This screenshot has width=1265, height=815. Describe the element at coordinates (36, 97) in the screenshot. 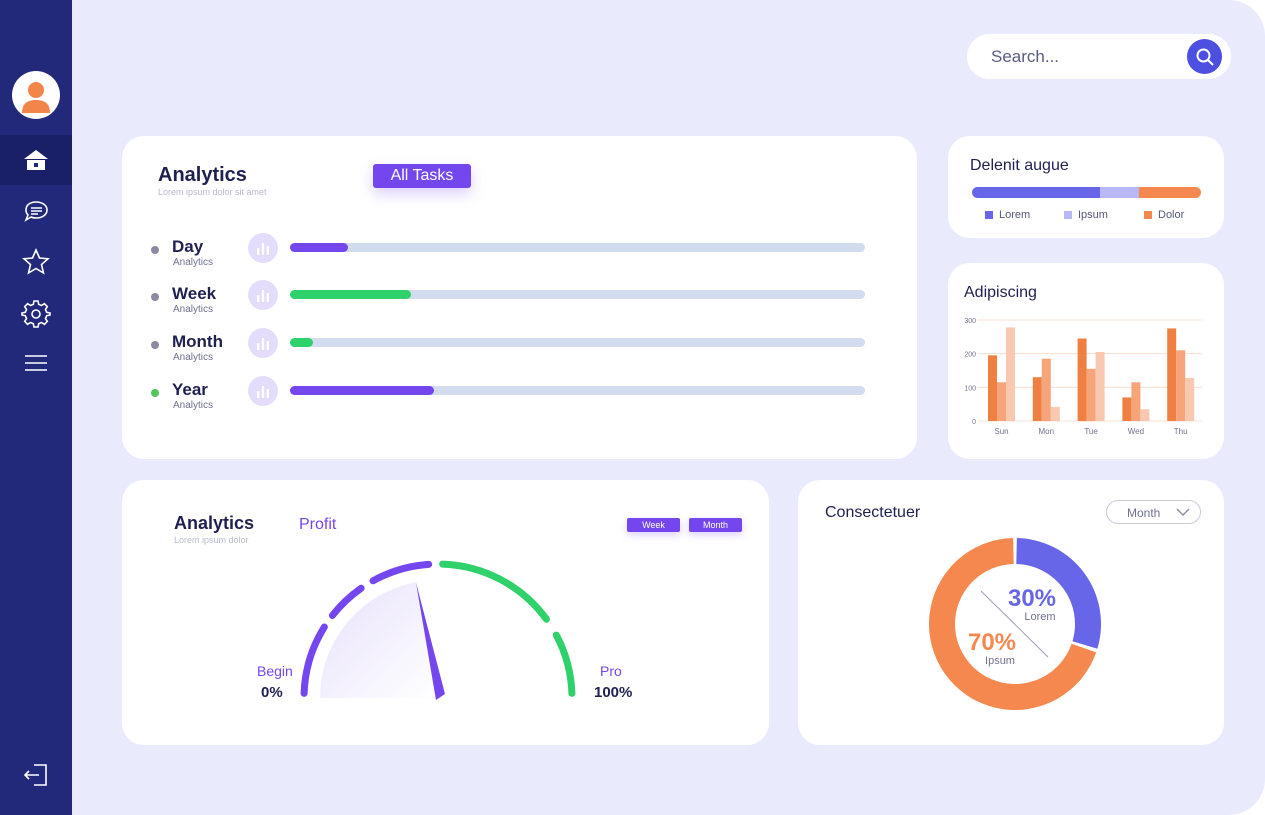

I see `user-avatar-icon` at that location.